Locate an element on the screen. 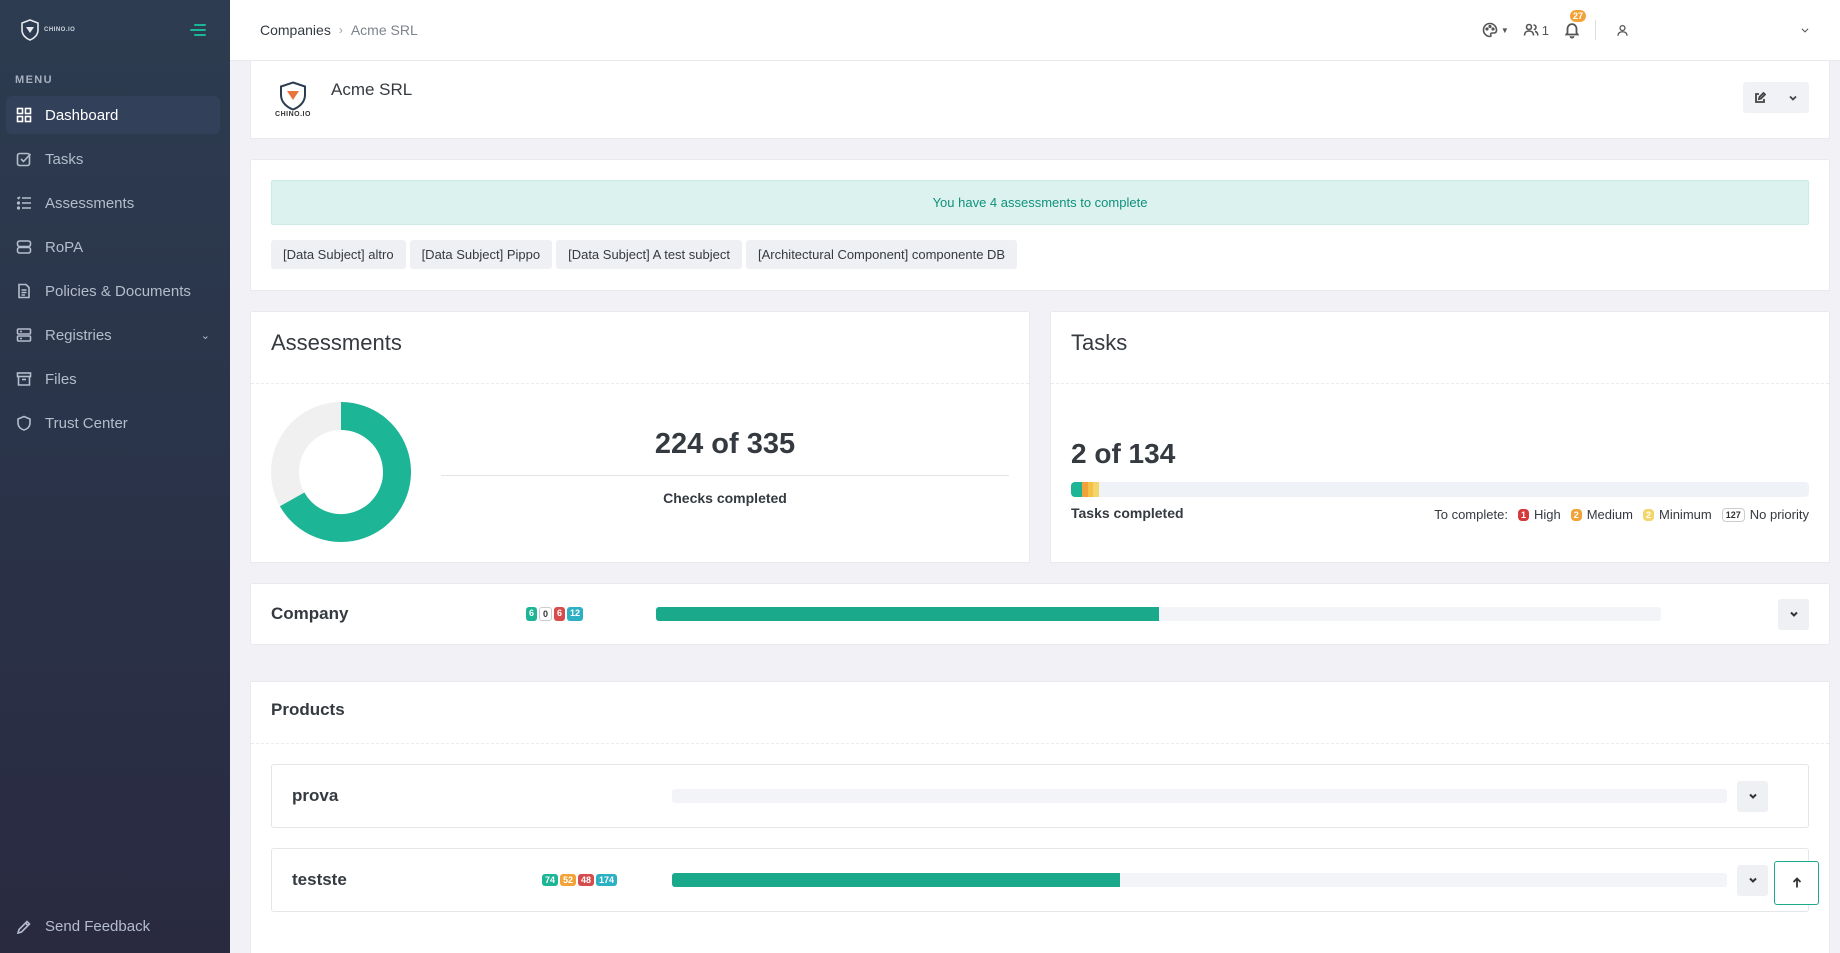 The width and height of the screenshot is (1840, 953). users-counter: 1 is located at coordinates (1536, 30).